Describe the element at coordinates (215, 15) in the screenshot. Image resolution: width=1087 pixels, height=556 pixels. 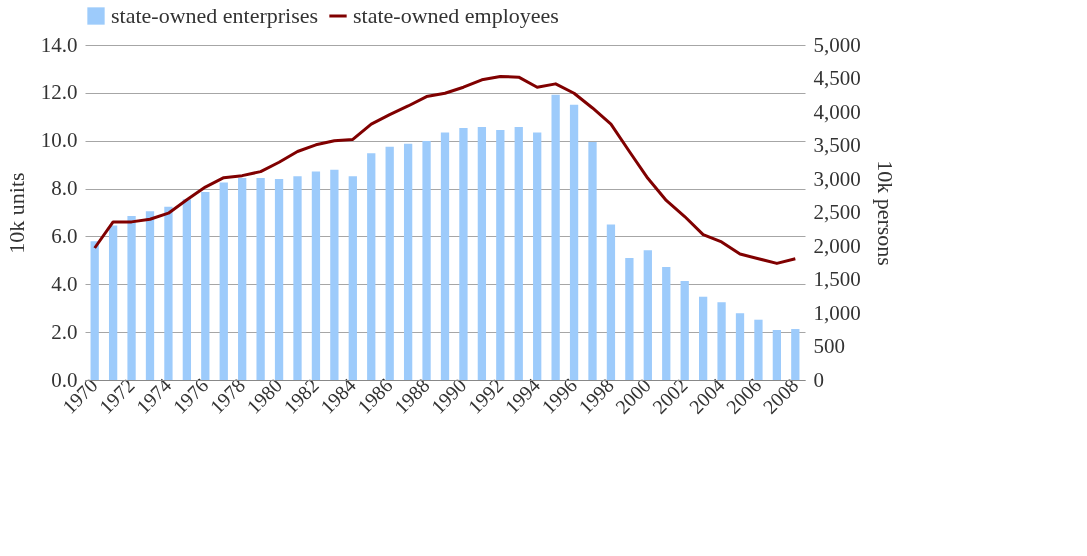
I see `legend-label: state-owned enterprises` at that location.